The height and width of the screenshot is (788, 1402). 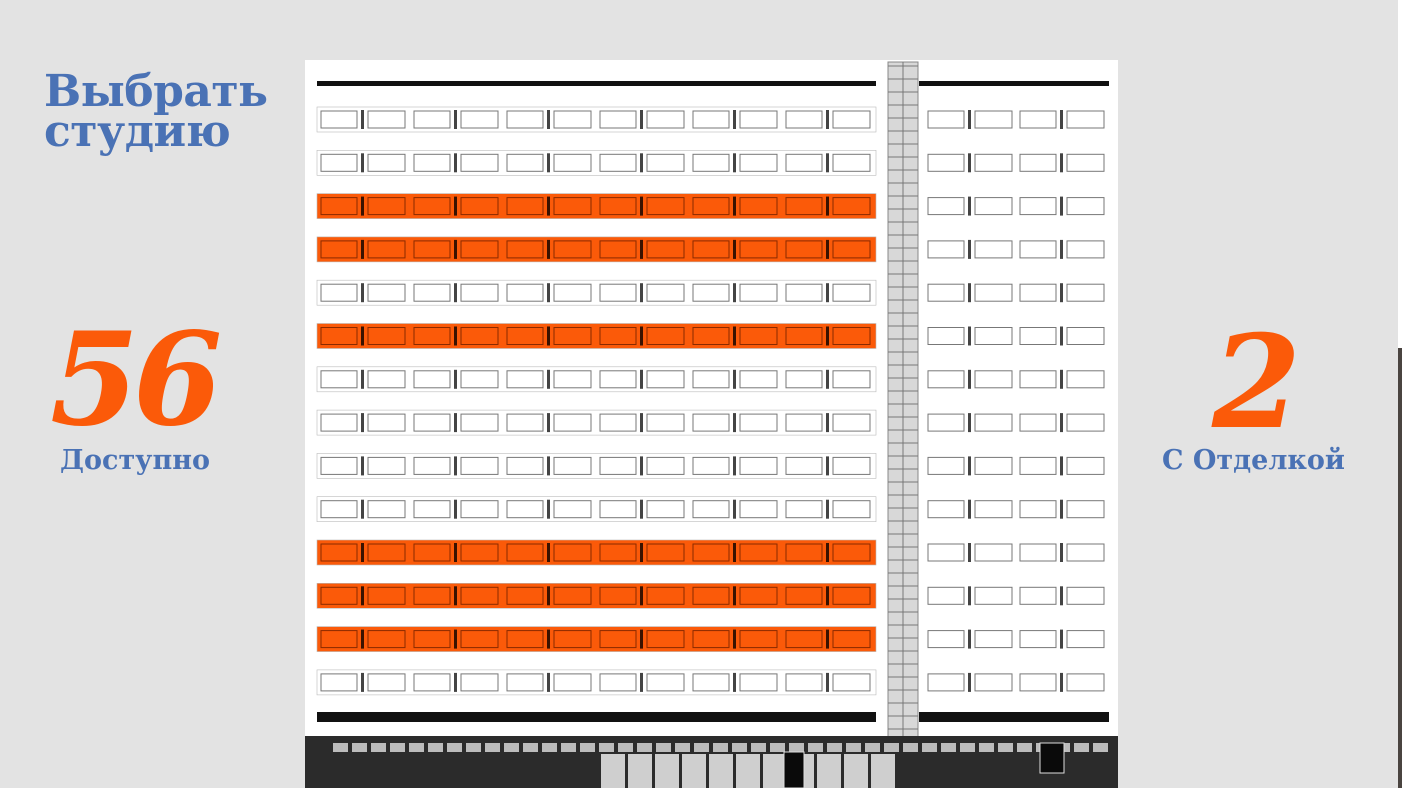 I want to click on stair-shaft, so click(x=903, y=401).